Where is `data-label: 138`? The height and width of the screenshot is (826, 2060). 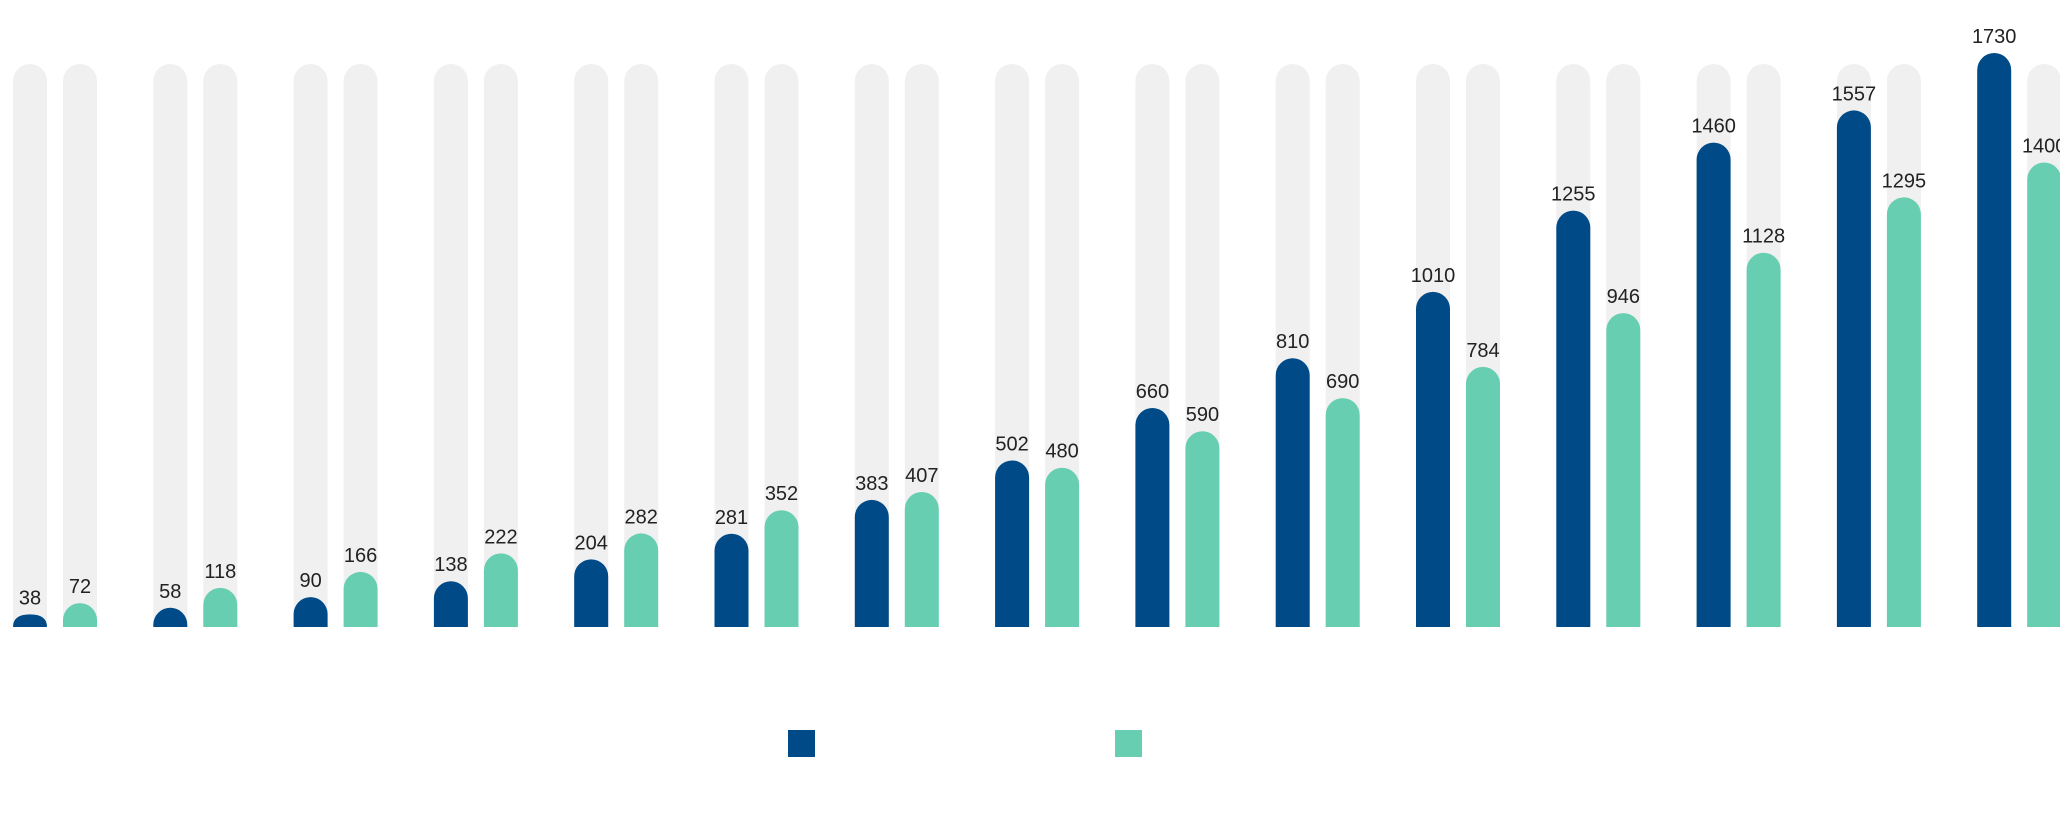
data-label: 138 is located at coordinates (450, 565).